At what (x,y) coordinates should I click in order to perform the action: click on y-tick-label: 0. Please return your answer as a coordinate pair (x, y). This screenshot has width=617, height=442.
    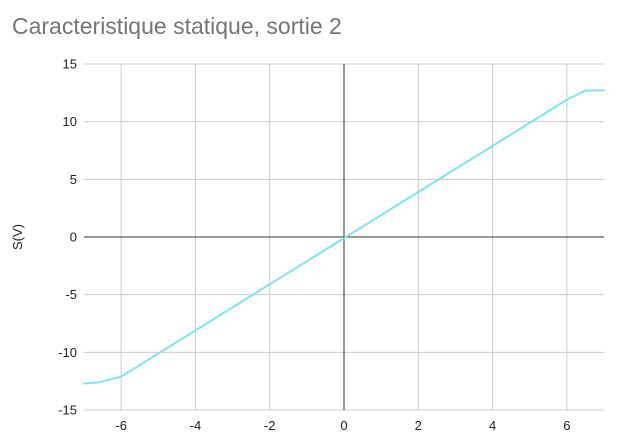
    Looking at the image, I should click on (73, 237).